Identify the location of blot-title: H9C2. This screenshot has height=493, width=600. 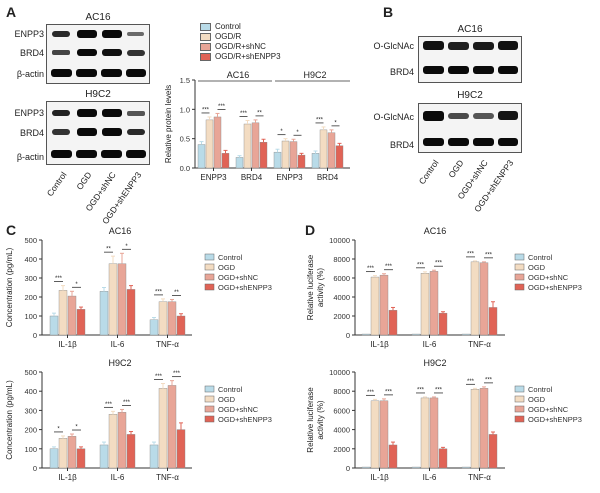
(470, 95).